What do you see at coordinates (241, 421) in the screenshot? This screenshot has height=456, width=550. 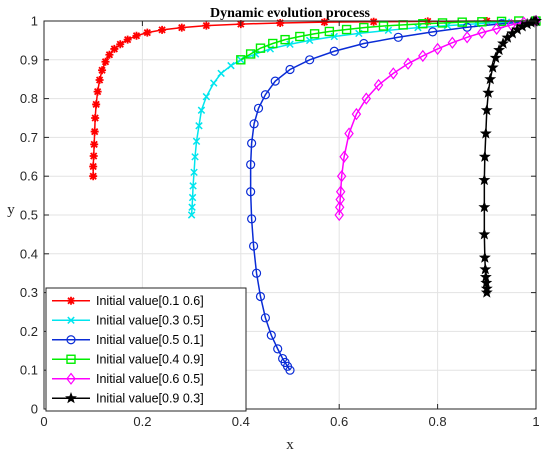 I see `x-tick-label: 0.4` at bounding box center [241, 421].